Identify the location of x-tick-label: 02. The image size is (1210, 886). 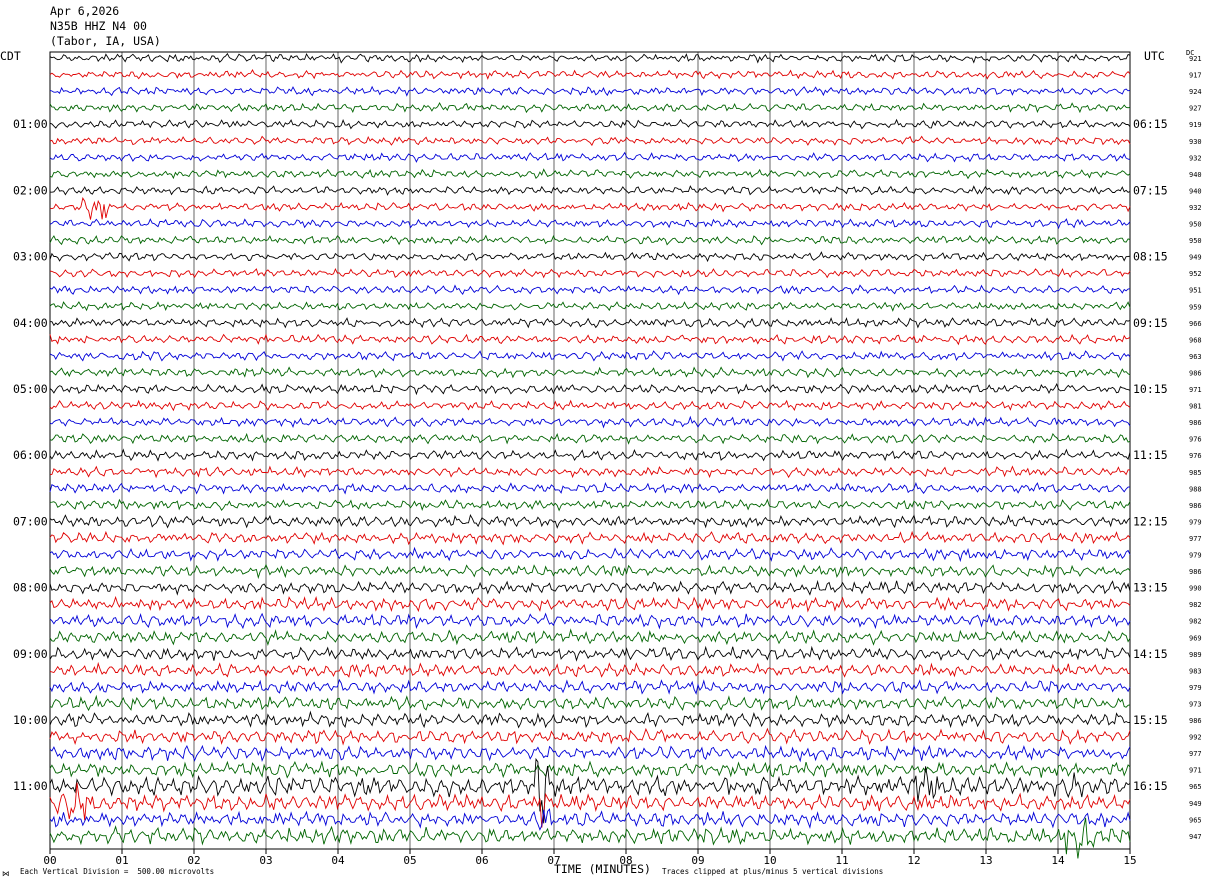
(193, 860).